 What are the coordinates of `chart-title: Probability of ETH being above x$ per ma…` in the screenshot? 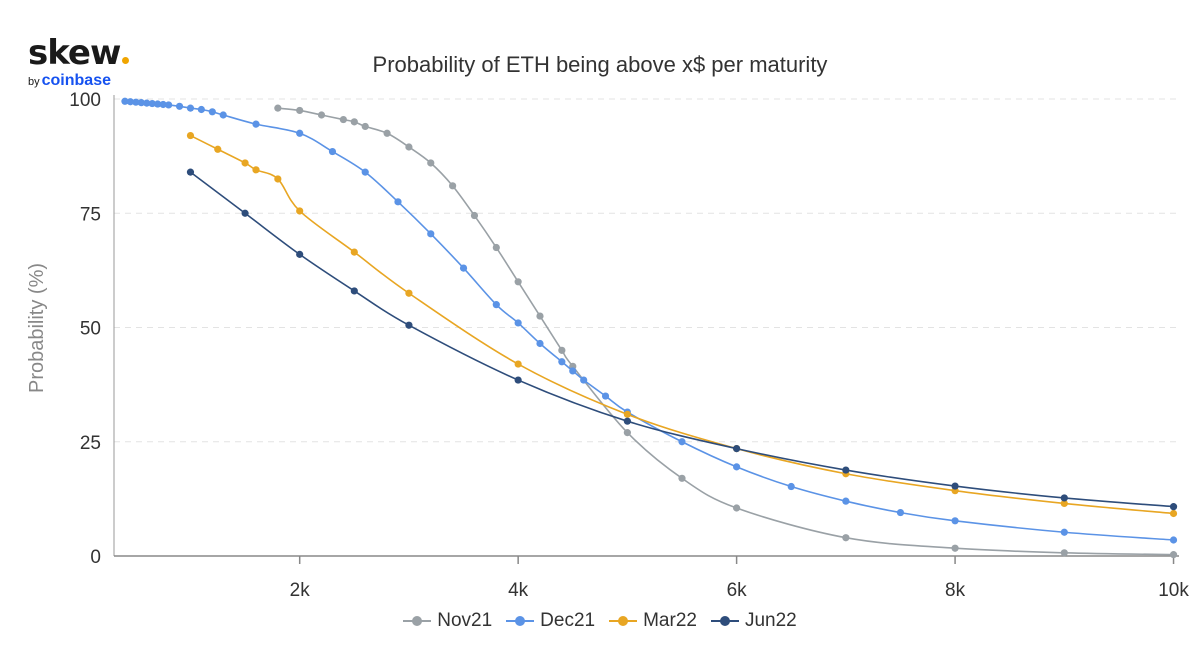 It's located at (600, 64).